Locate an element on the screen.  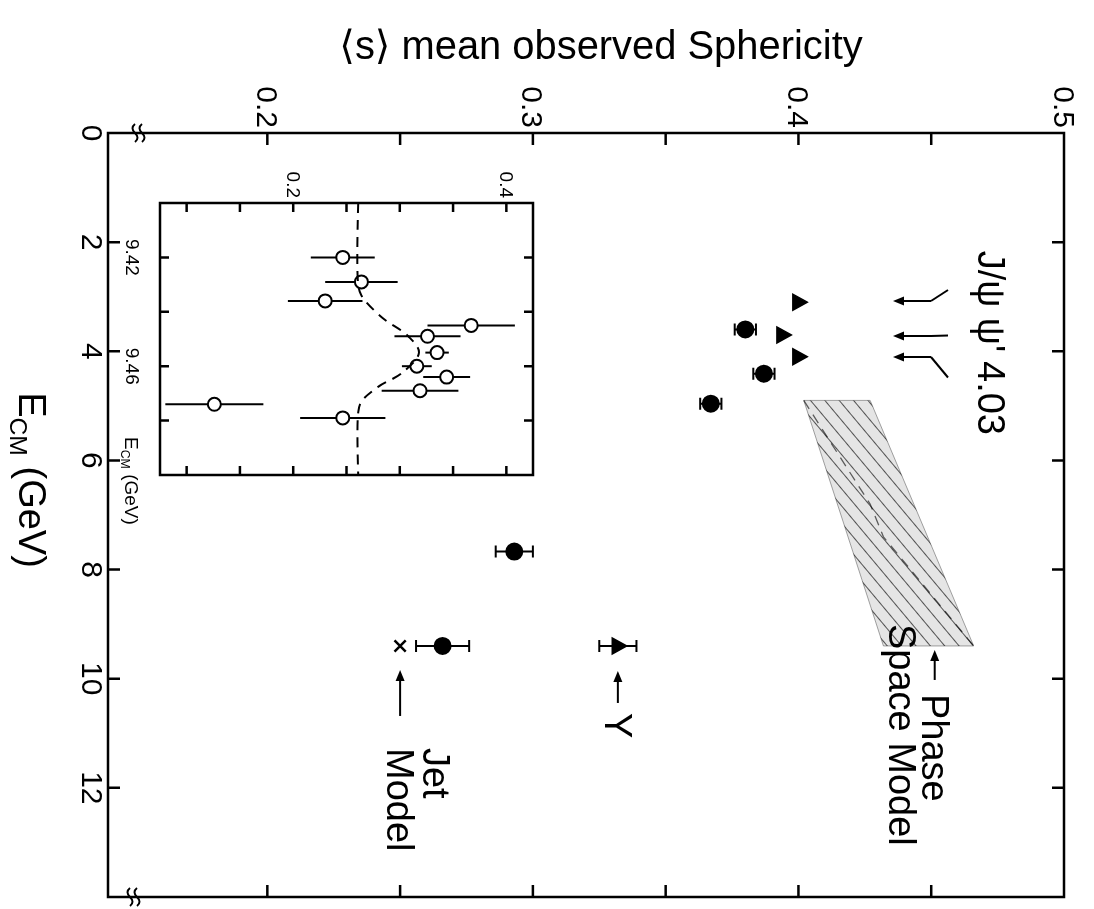
annotation: Υ is located at coordinates (617, 725).